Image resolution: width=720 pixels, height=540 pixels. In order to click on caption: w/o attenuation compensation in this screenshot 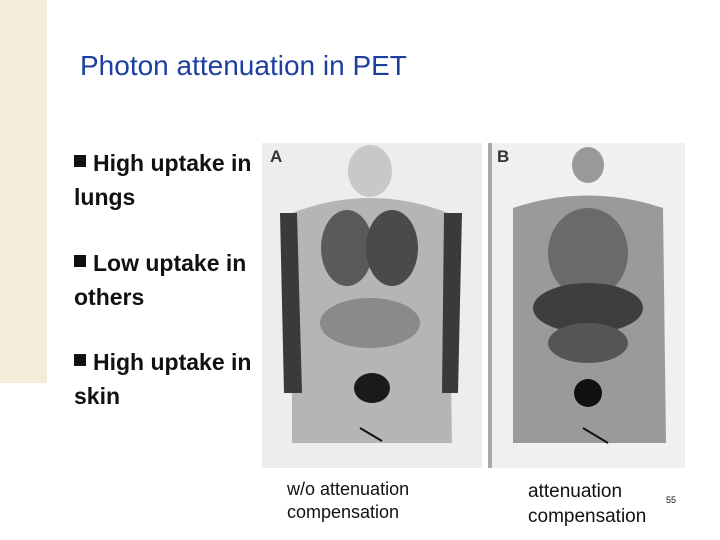, I will do `click(348, 500)`.